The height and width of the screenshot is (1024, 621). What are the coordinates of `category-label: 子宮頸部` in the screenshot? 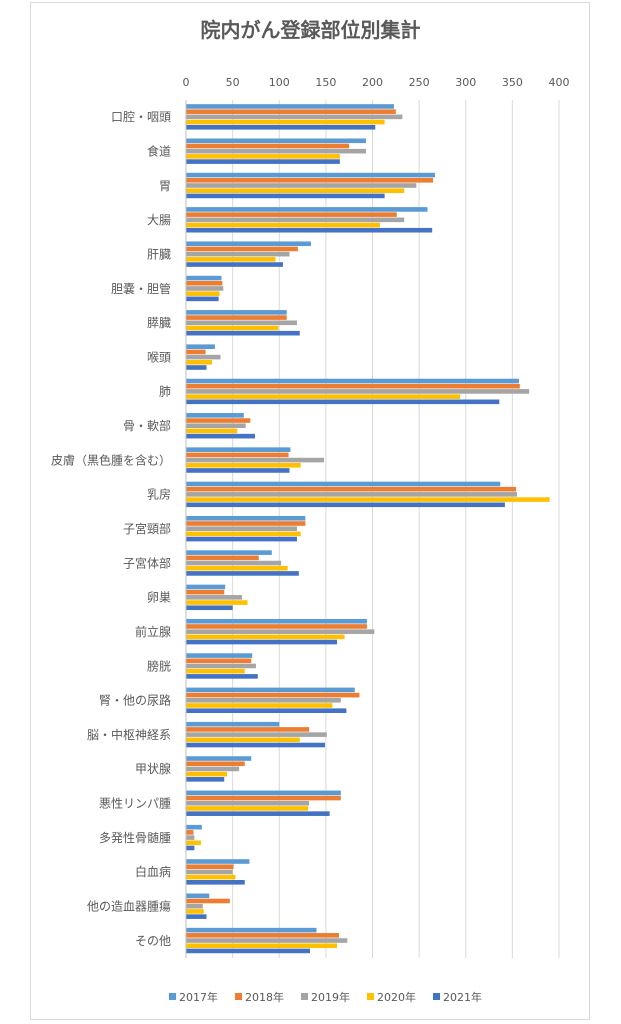 It's located at (147, 528).